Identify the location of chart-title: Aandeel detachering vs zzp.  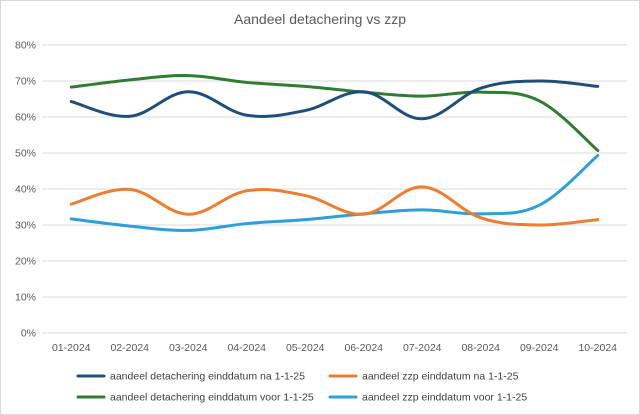
(320, 19).